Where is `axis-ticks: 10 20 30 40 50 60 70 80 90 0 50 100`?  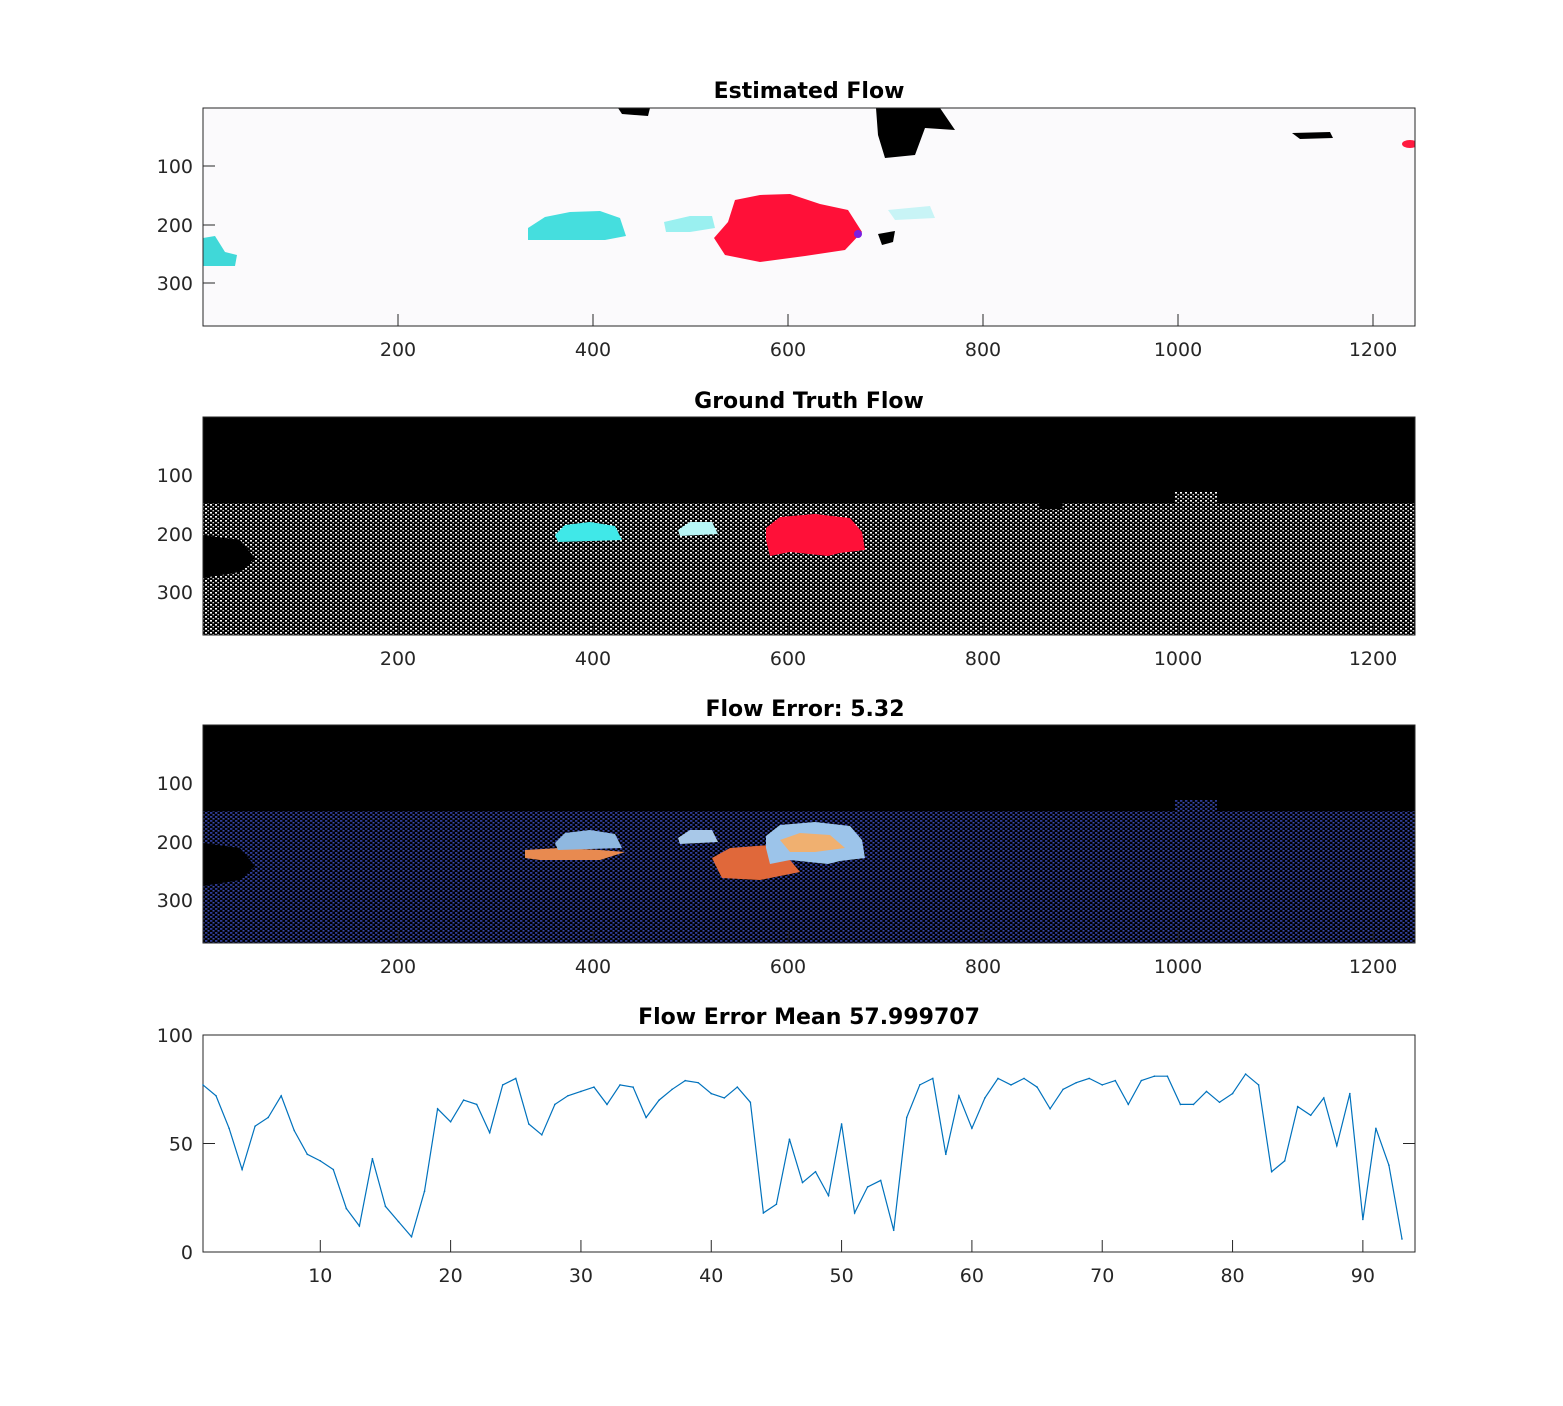
axis-ticks: 10 20 30 40 50 60 70 80 90 0 50 100 is located at coordinates (786, 1156).